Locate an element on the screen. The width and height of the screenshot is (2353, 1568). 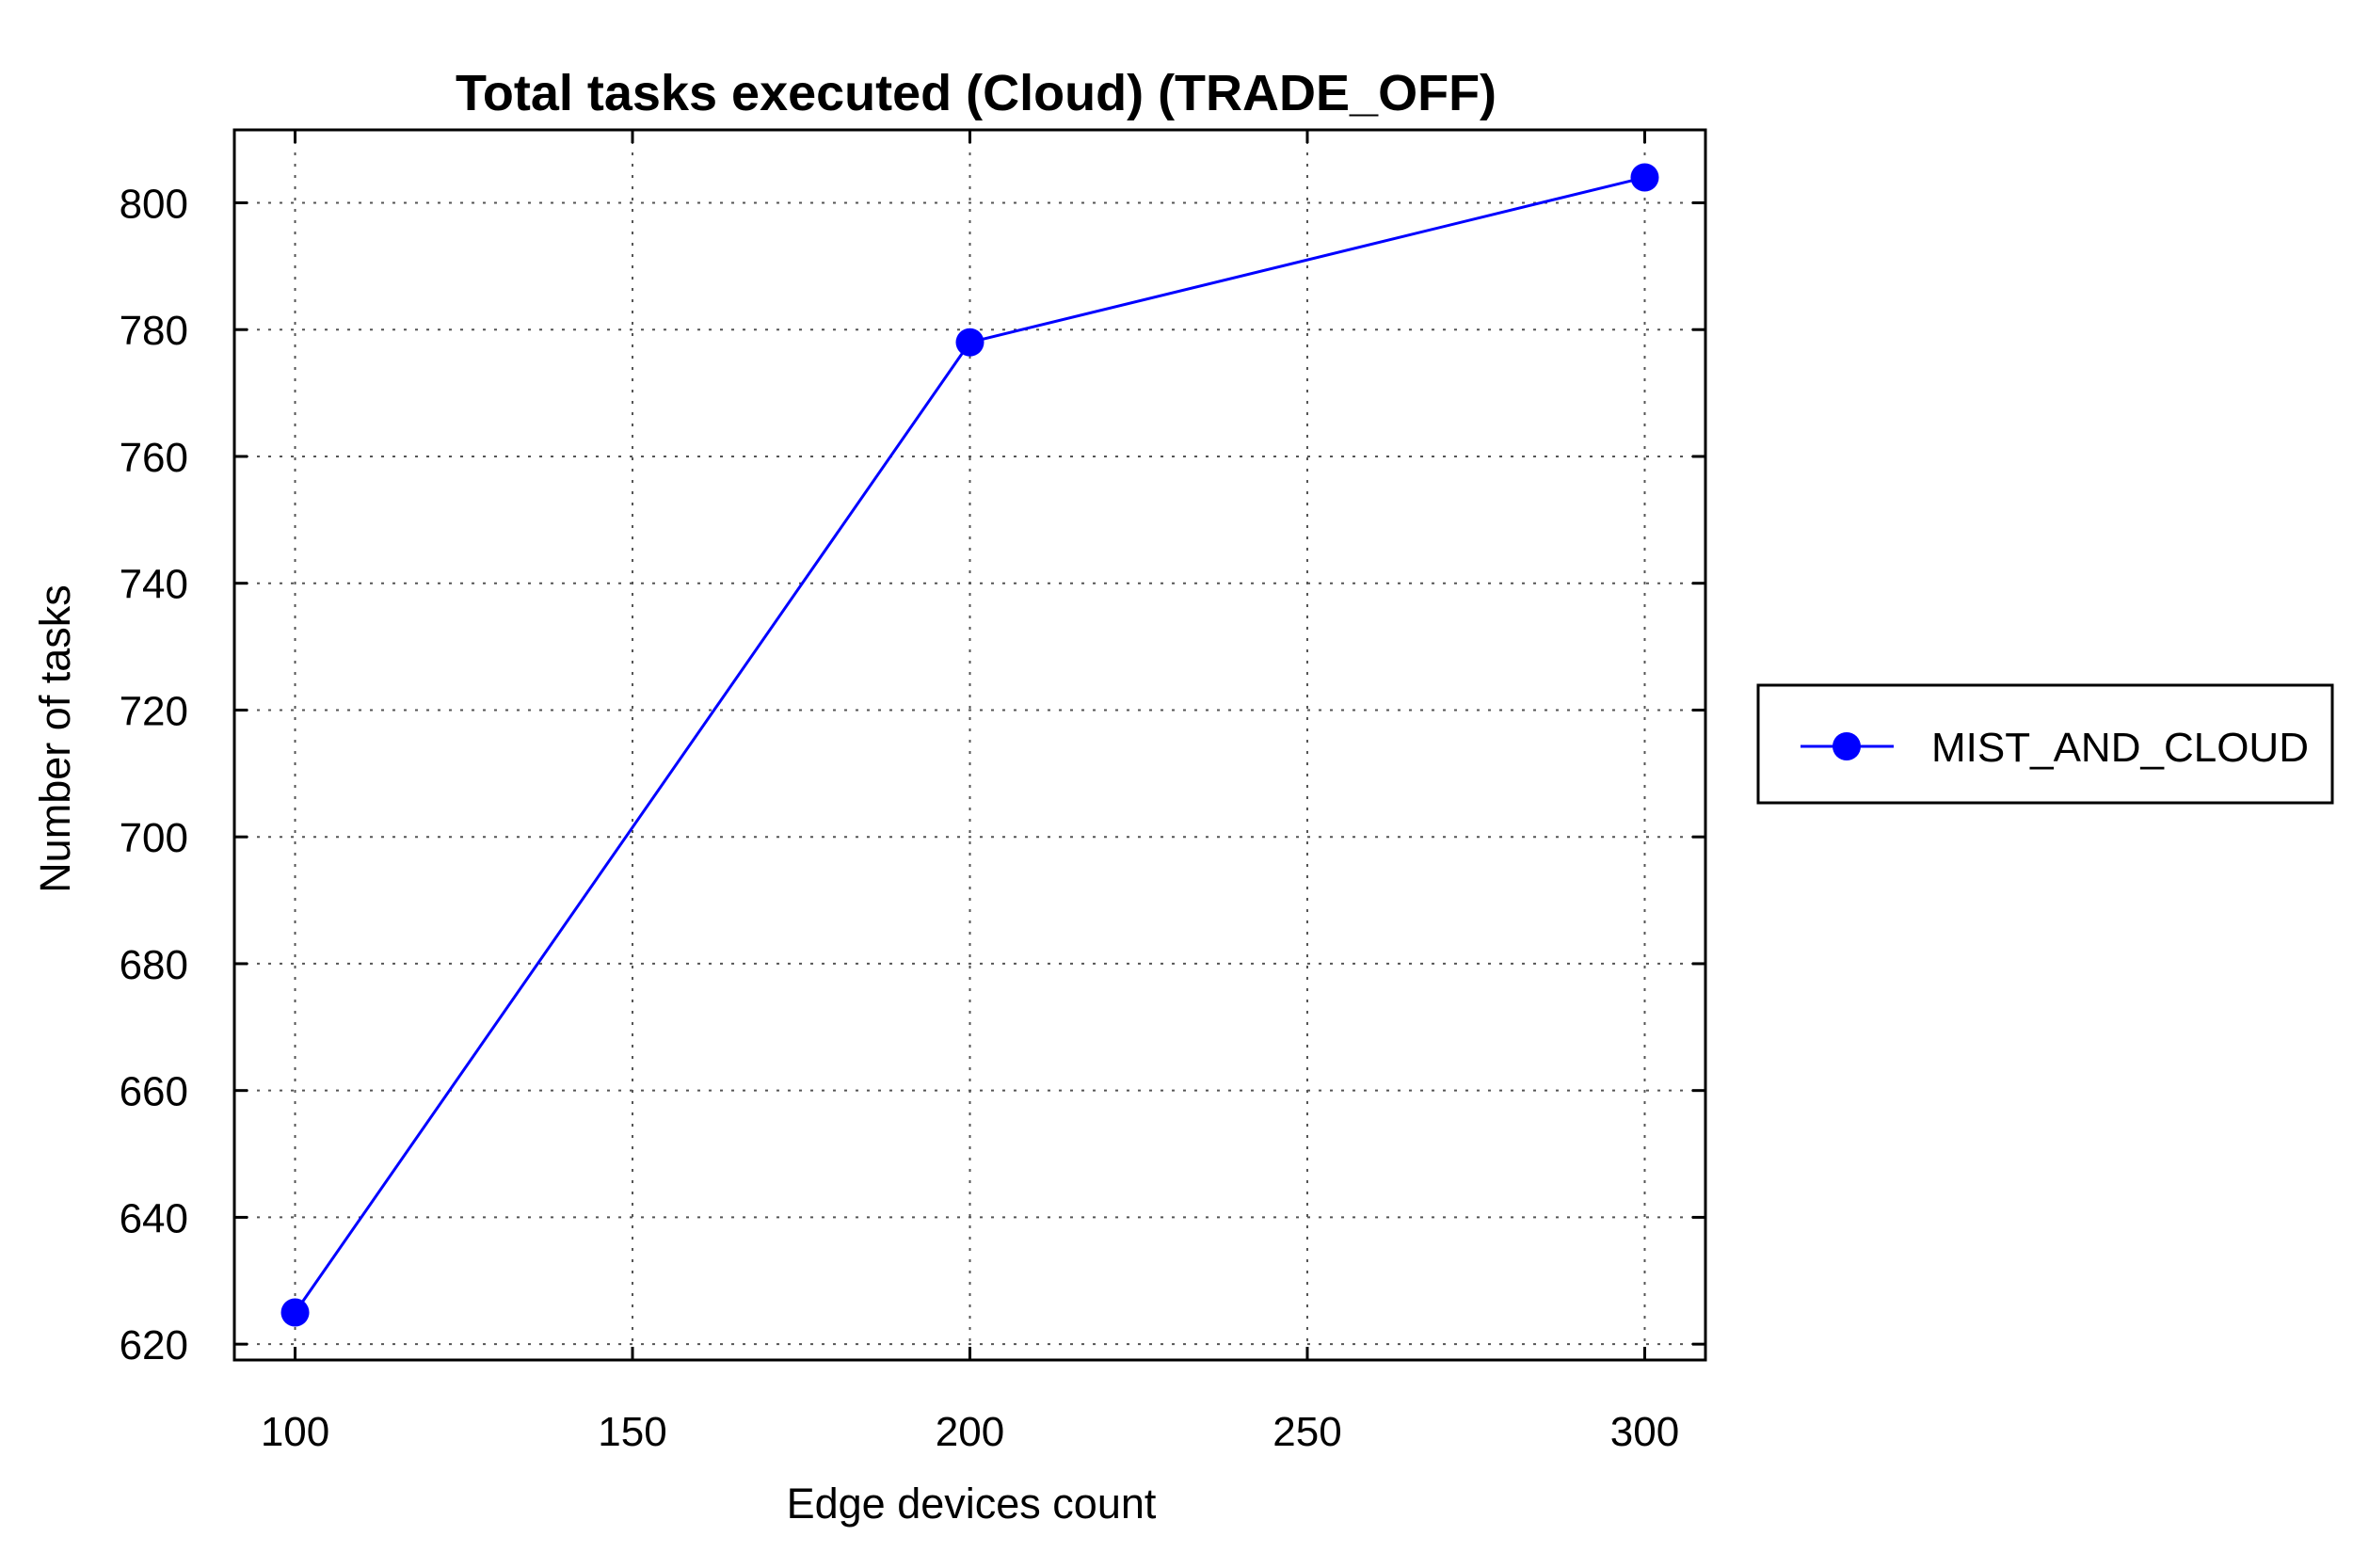
x-tick-labels: 100 150 200 250 300 is located at coordinates (970, 1432).